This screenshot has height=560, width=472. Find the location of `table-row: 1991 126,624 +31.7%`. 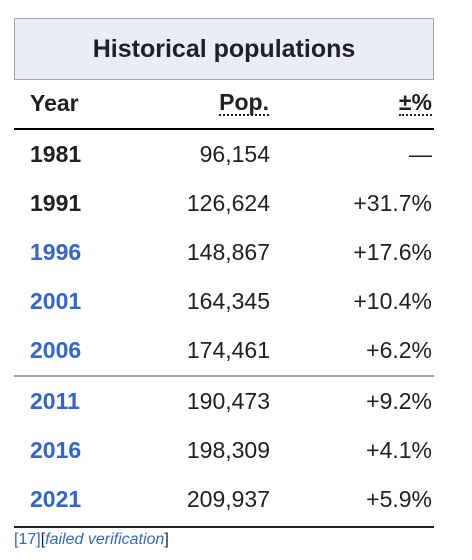

table-row: 1991 126,624 +31.7% is located at coordinates (224, 203).